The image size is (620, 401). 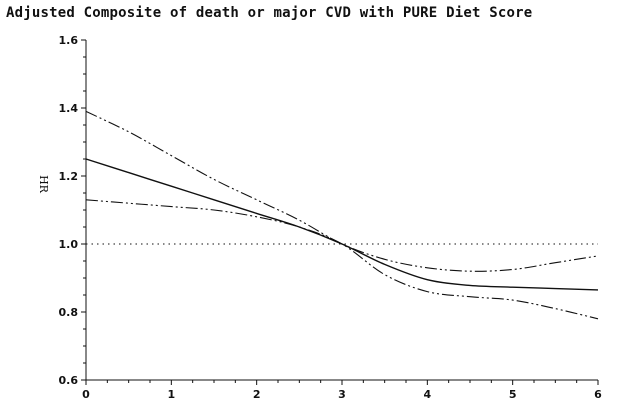 I want to click on x-tick-label: 2, so click(x=257, y=394).